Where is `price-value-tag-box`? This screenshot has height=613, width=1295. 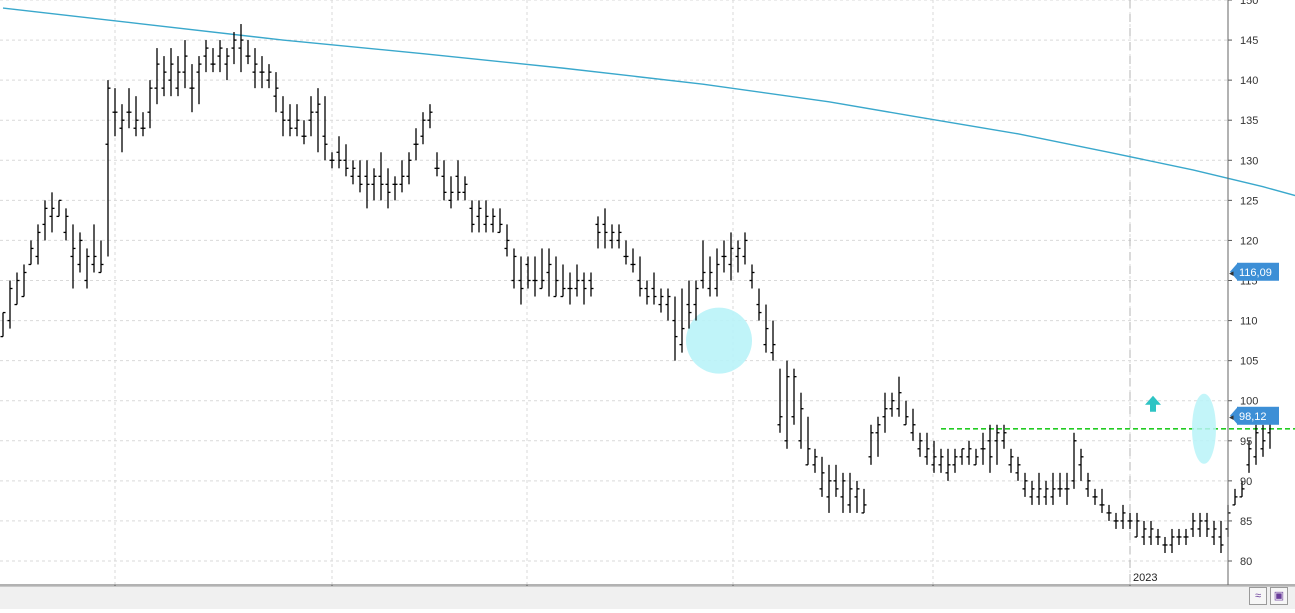
price-value-tag-box is located at coordinates (1258, 415).